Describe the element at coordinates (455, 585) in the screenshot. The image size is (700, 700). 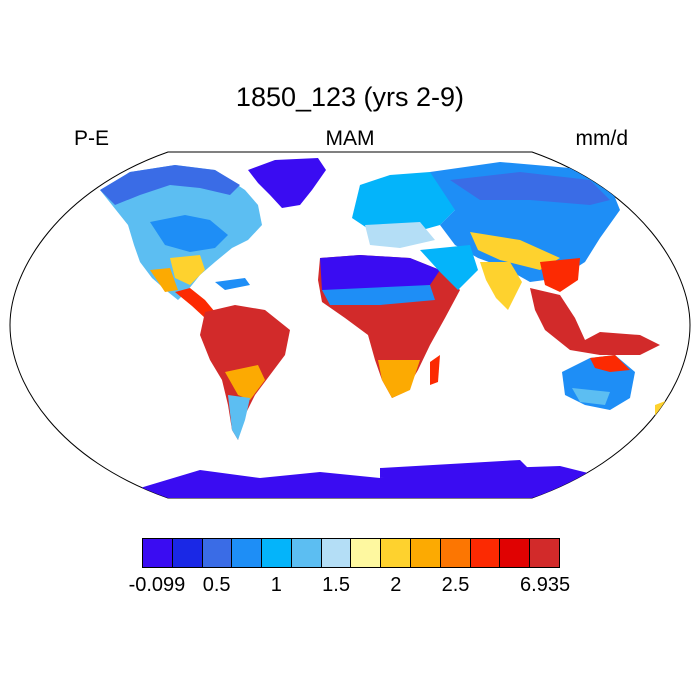
I see `colorbar-tick-label: 2.5` at that location.